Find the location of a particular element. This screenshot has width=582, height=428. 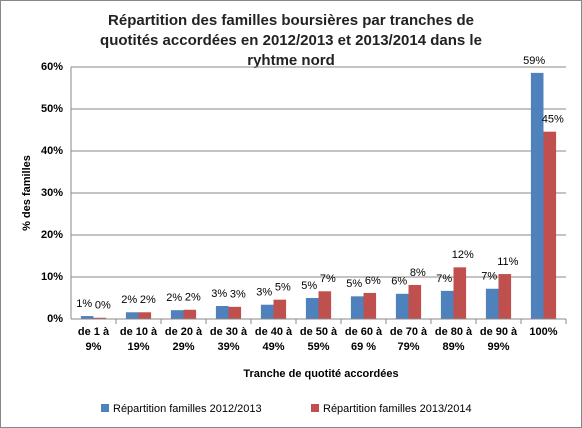

y-axis-label: % des familles is located at coordinates (27, 193).